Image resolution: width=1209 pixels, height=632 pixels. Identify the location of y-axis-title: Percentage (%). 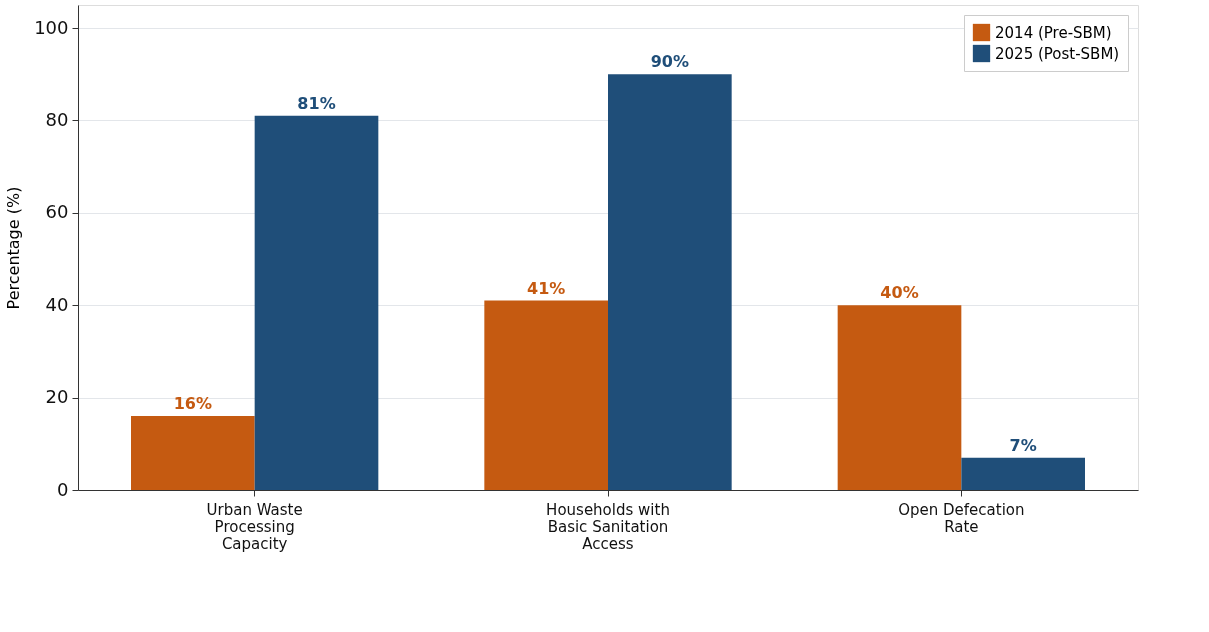
(14, 248).